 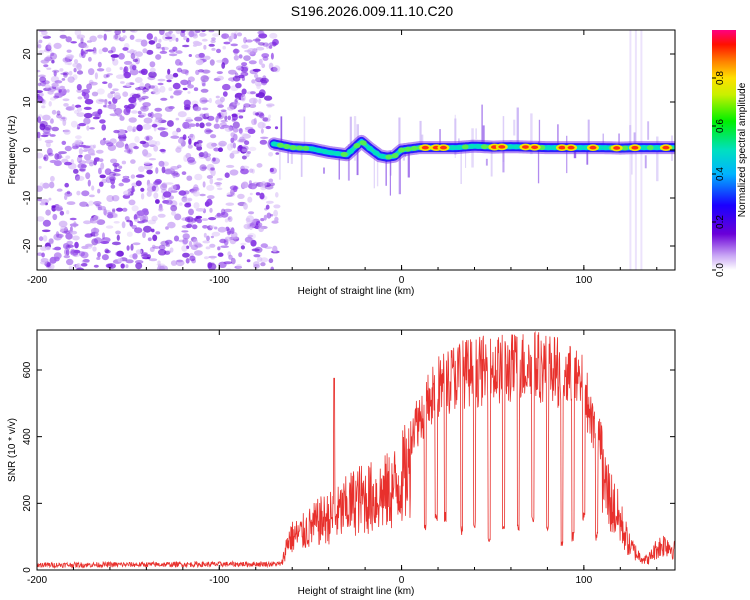 What do you see at coordinates (159, 150) in the screenshot?
I see `noise-blobs` at bounding box center [159, 150].